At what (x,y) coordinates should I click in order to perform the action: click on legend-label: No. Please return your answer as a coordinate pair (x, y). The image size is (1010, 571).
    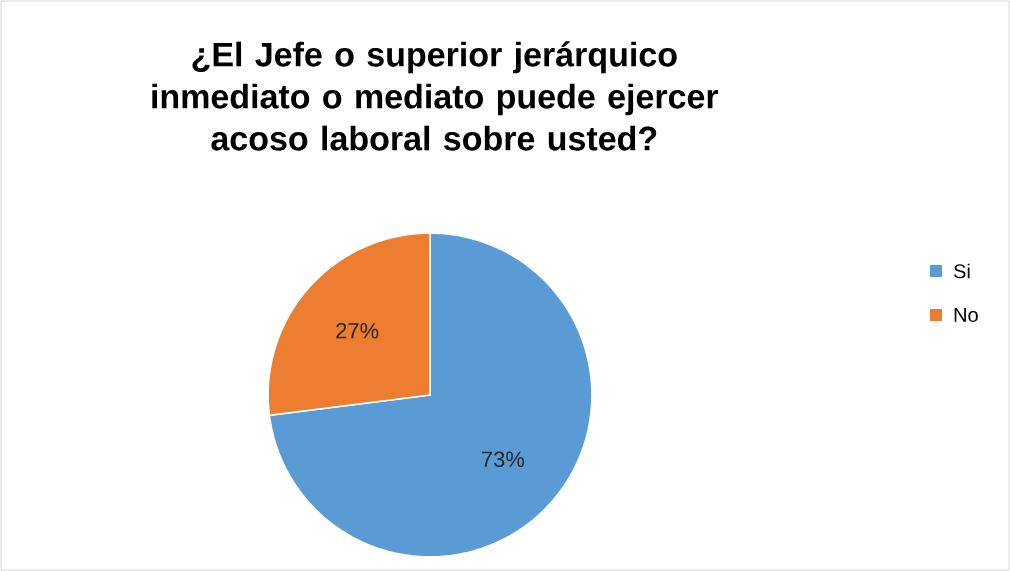
    Looking at the image, I should click on (966, 315).